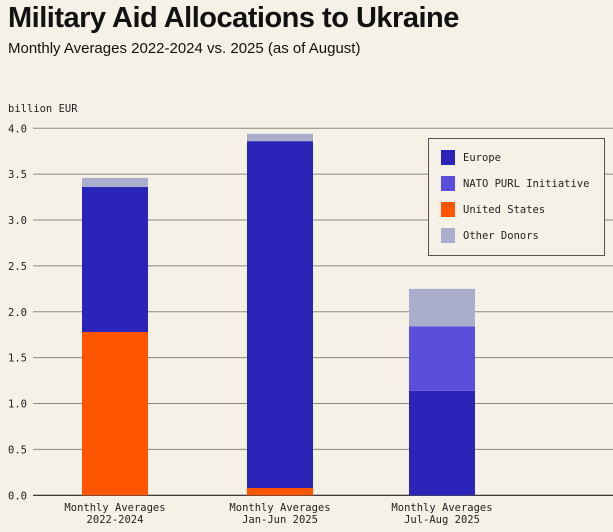 Image resolution: width=613 pixels, height=532 pixels. I want to click on y-tick-label: 0.5, so click(17, 450).